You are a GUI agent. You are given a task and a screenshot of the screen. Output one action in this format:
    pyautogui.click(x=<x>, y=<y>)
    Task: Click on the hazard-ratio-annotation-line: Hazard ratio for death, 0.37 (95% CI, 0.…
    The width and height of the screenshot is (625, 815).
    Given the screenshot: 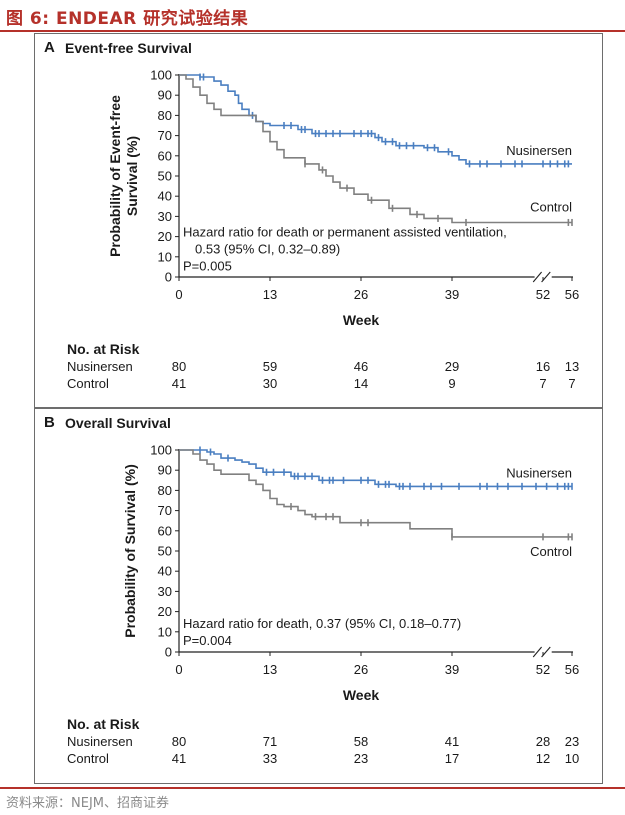 What is the action you would take?
    pyautogui.click(x=322, y=623)
    